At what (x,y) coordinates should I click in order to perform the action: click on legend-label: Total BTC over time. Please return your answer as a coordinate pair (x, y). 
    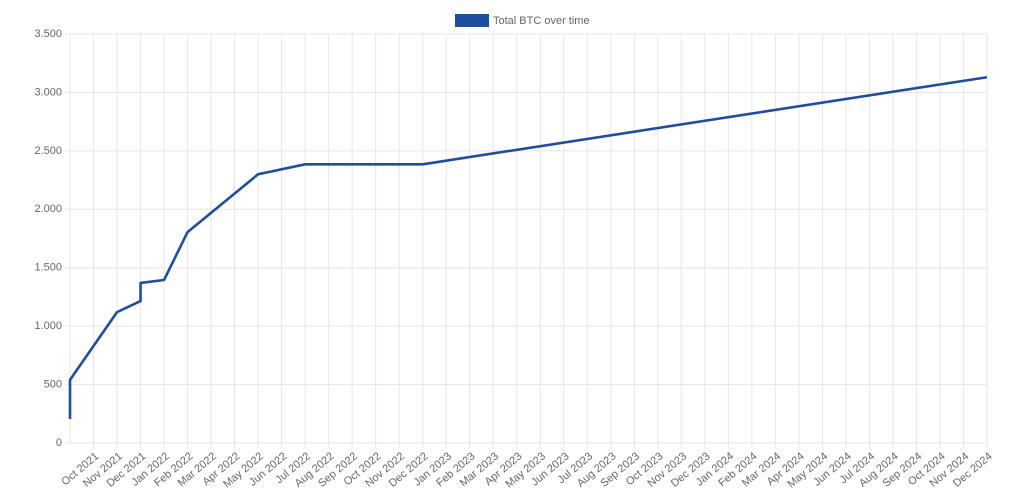
    Looking at the image, I should click on (541, 21).